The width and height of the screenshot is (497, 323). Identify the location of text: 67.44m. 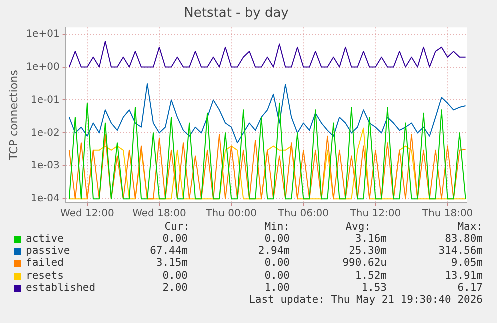
(169, 251).